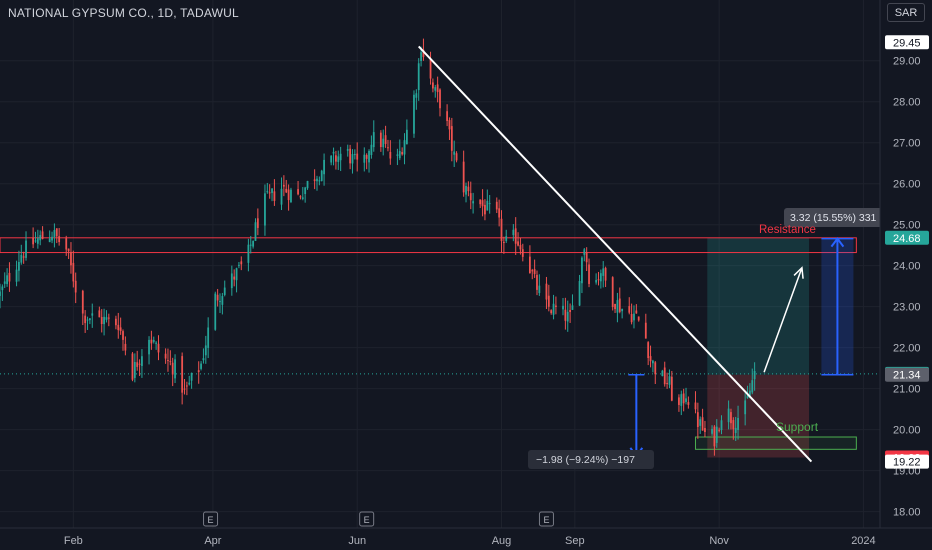  Describe the element at coordinates (758, 416) in the screenshot. I see `stop-zone` at that location.